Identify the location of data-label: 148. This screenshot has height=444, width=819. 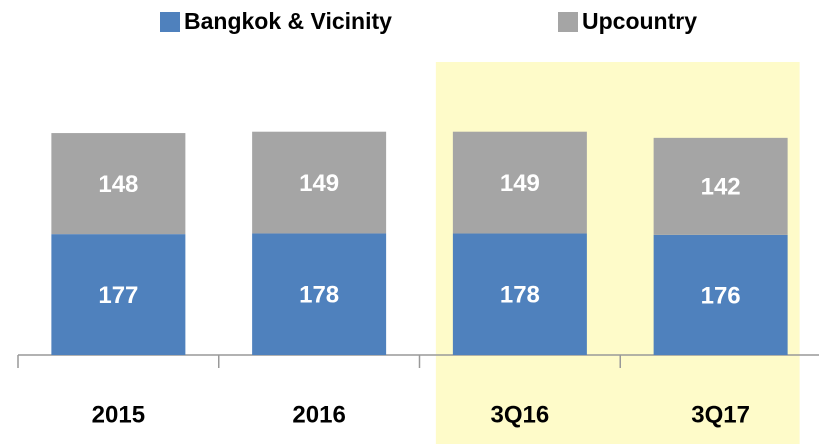
(118, 184).